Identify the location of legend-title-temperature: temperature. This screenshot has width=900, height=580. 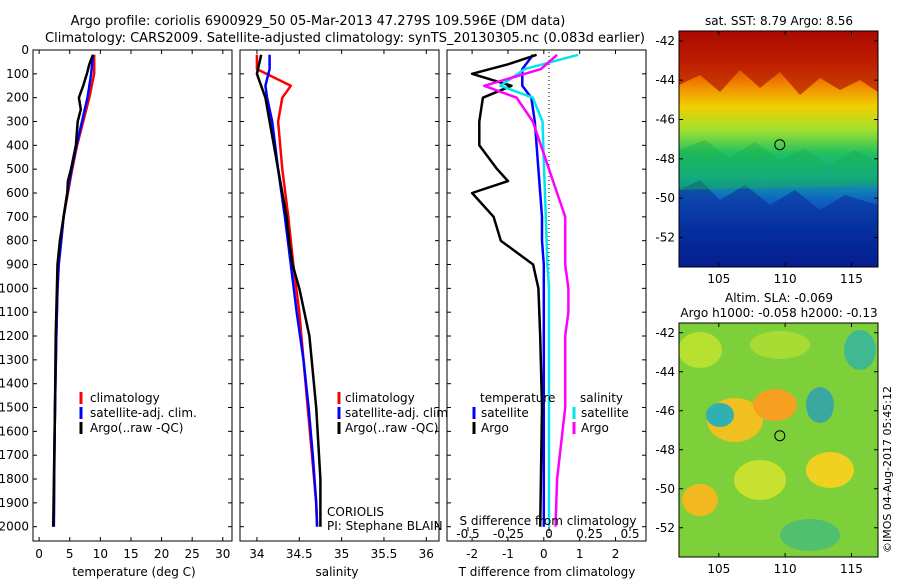
(517, 398).